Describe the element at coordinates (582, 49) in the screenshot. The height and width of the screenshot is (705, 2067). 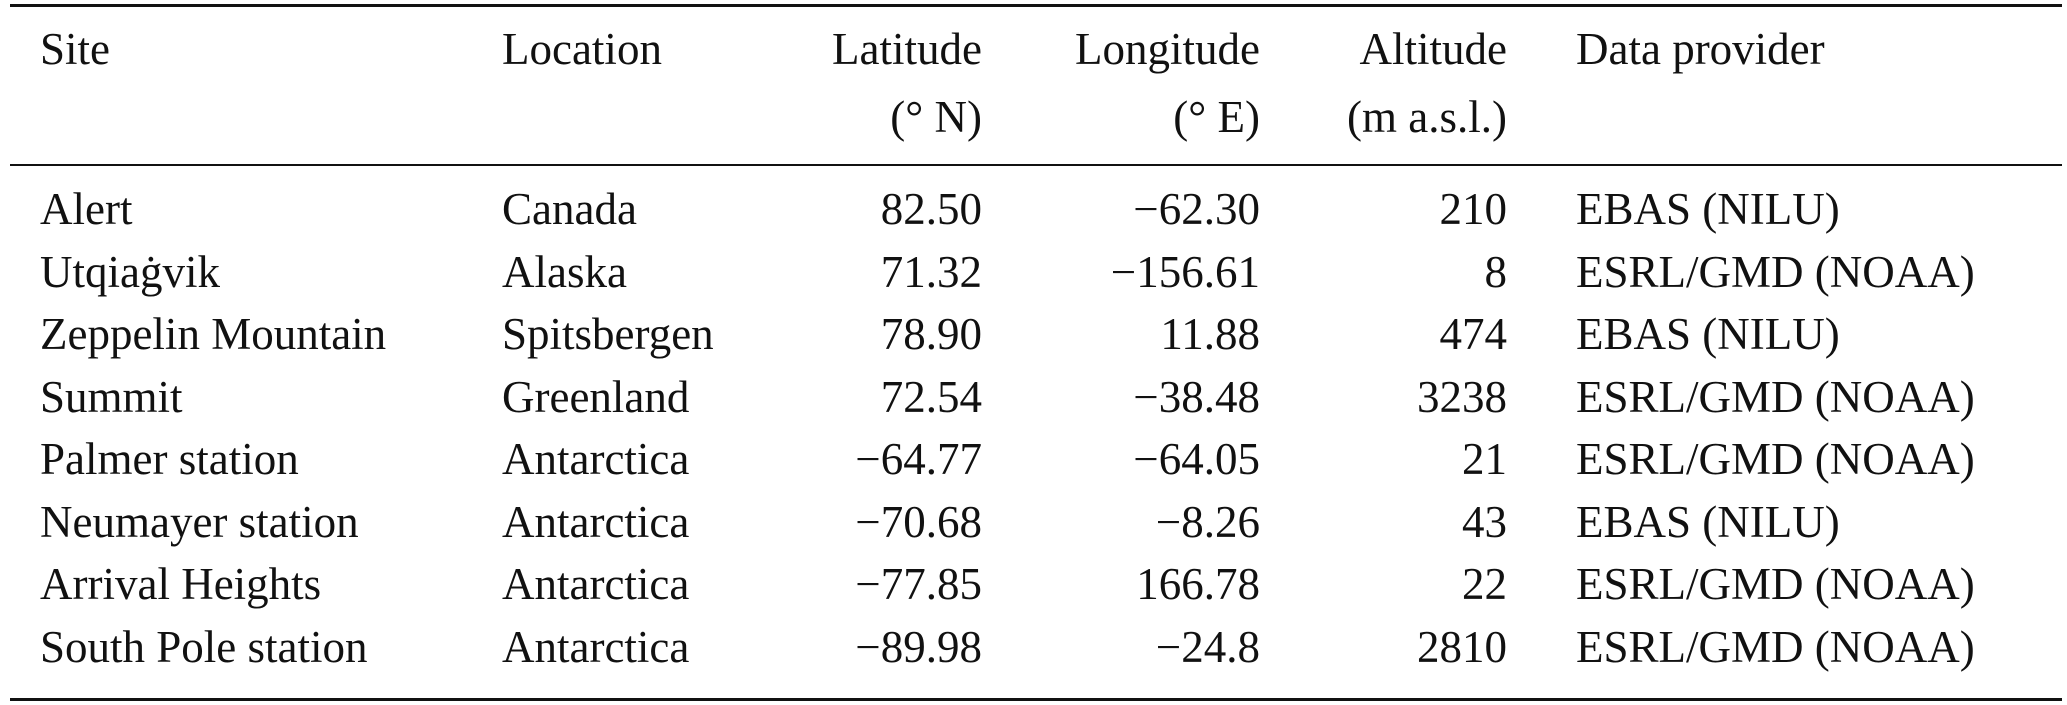
I see `header-location: Location` at that location.